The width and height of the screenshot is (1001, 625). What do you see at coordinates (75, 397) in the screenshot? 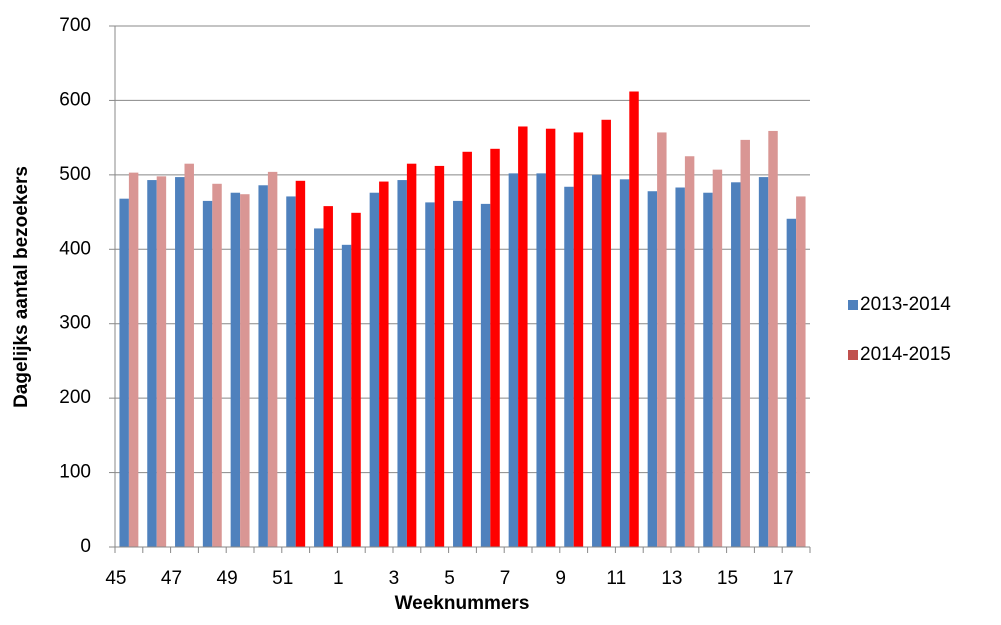
I see `y-tick-label: 200` at bounding box center [75, 397].